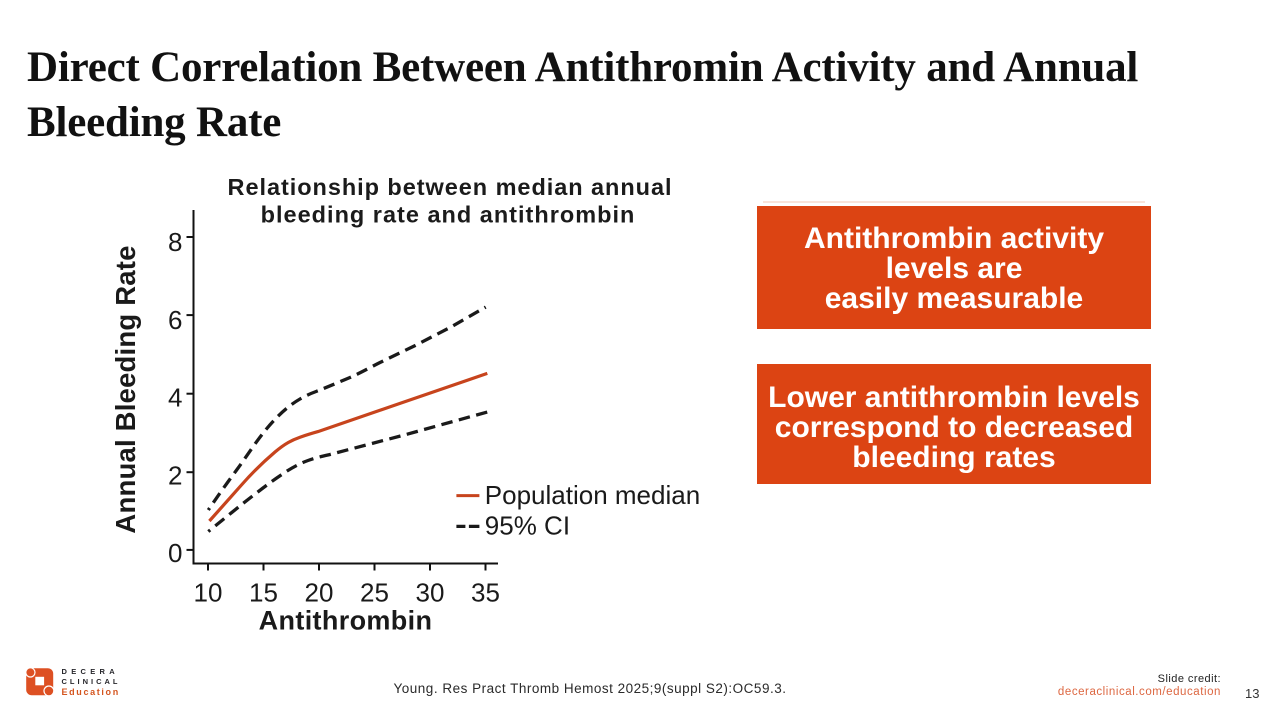 The image size is (1280, 720). What do you see at coordinates (263, 592) in the screenshot?
I see `svg-text: 15` at bounding box center [263, 592].